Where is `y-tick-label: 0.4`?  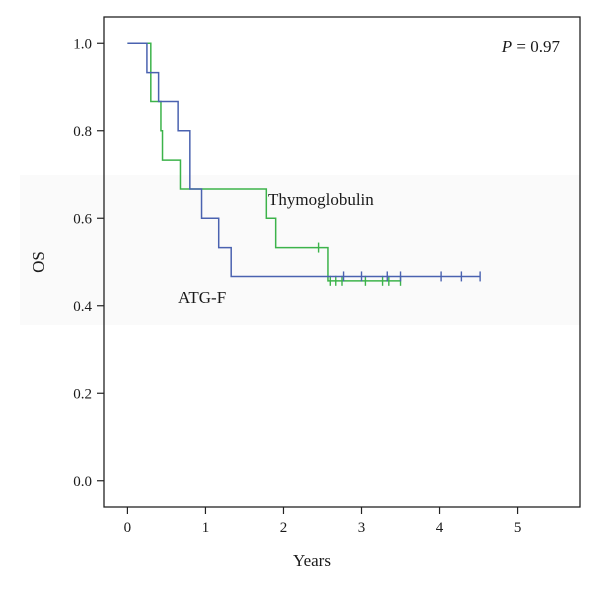
y-tick-label: 0.4 is located at coordinates (82, 307).